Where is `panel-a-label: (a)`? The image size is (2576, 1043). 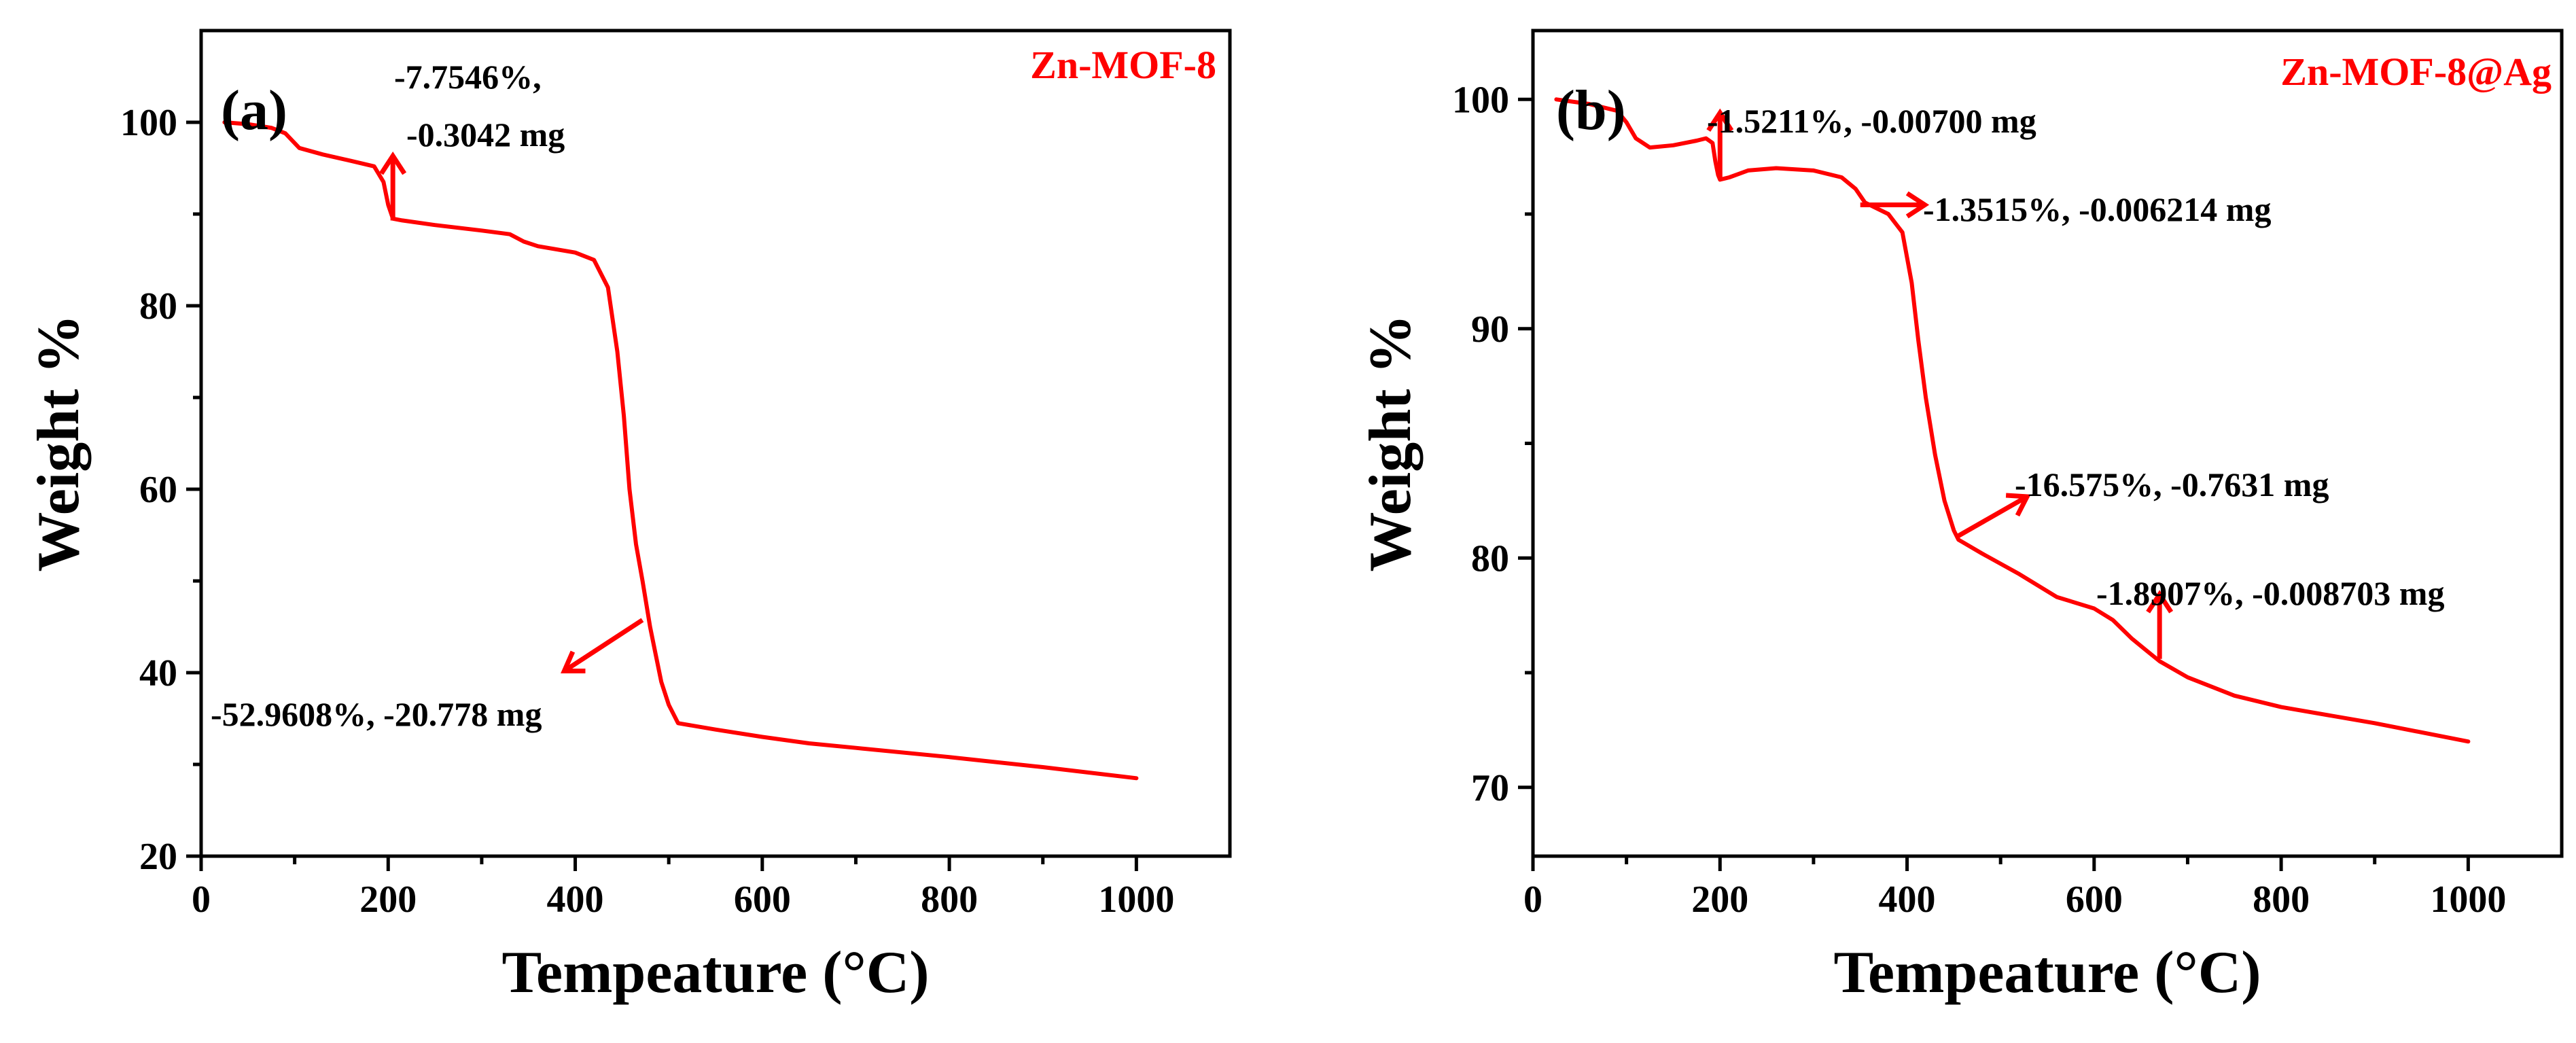 panel-a-label: (a) is located at coordinates (254, 110).